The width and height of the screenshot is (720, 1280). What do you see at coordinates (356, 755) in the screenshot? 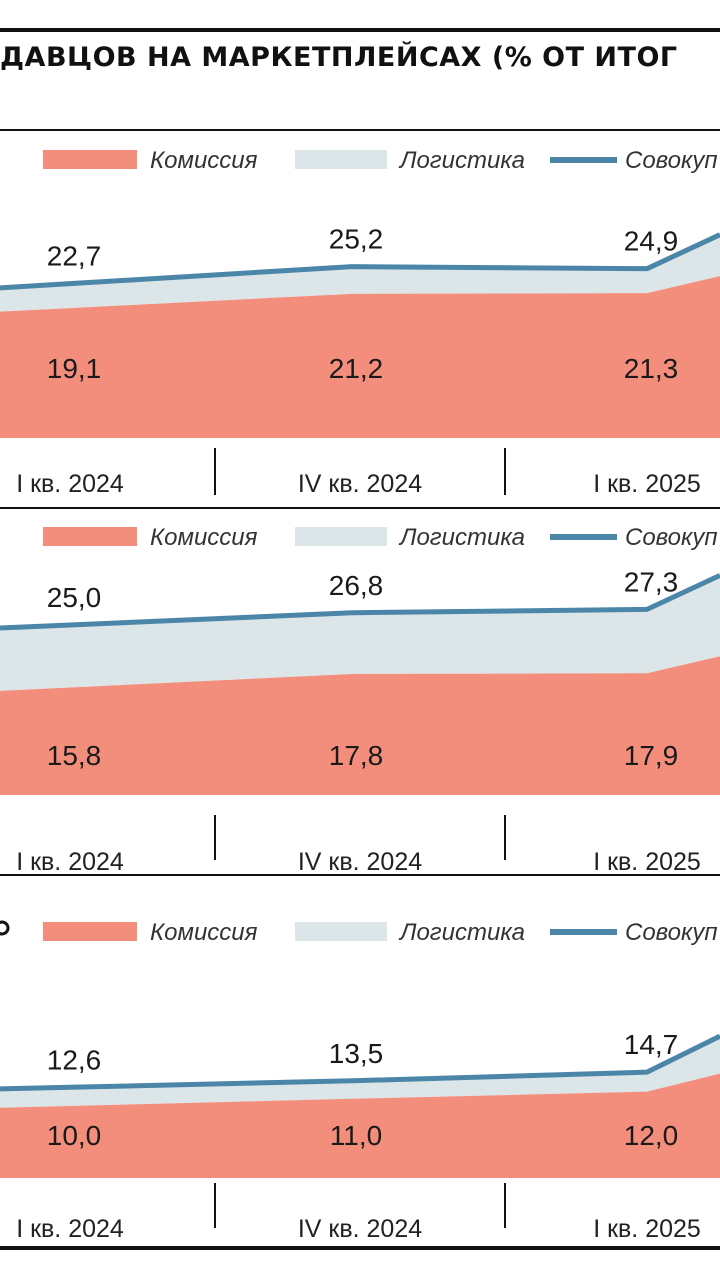
I see `data-label-commission: 17,8` at bounding box center [356, 755].